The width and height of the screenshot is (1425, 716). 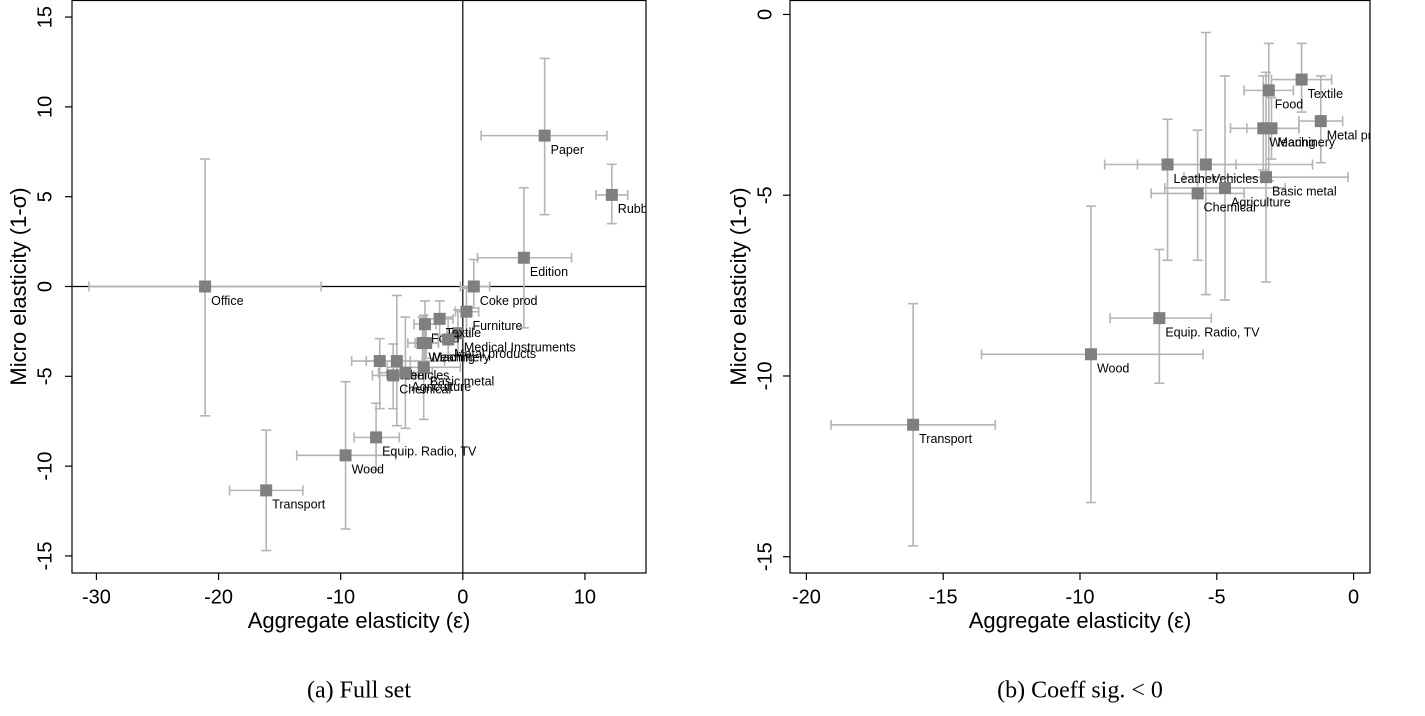 What do you see at coordinates (45, 17) in the screenshot?
I see `y-tick-label: 15` at bounding box center [45, 17].